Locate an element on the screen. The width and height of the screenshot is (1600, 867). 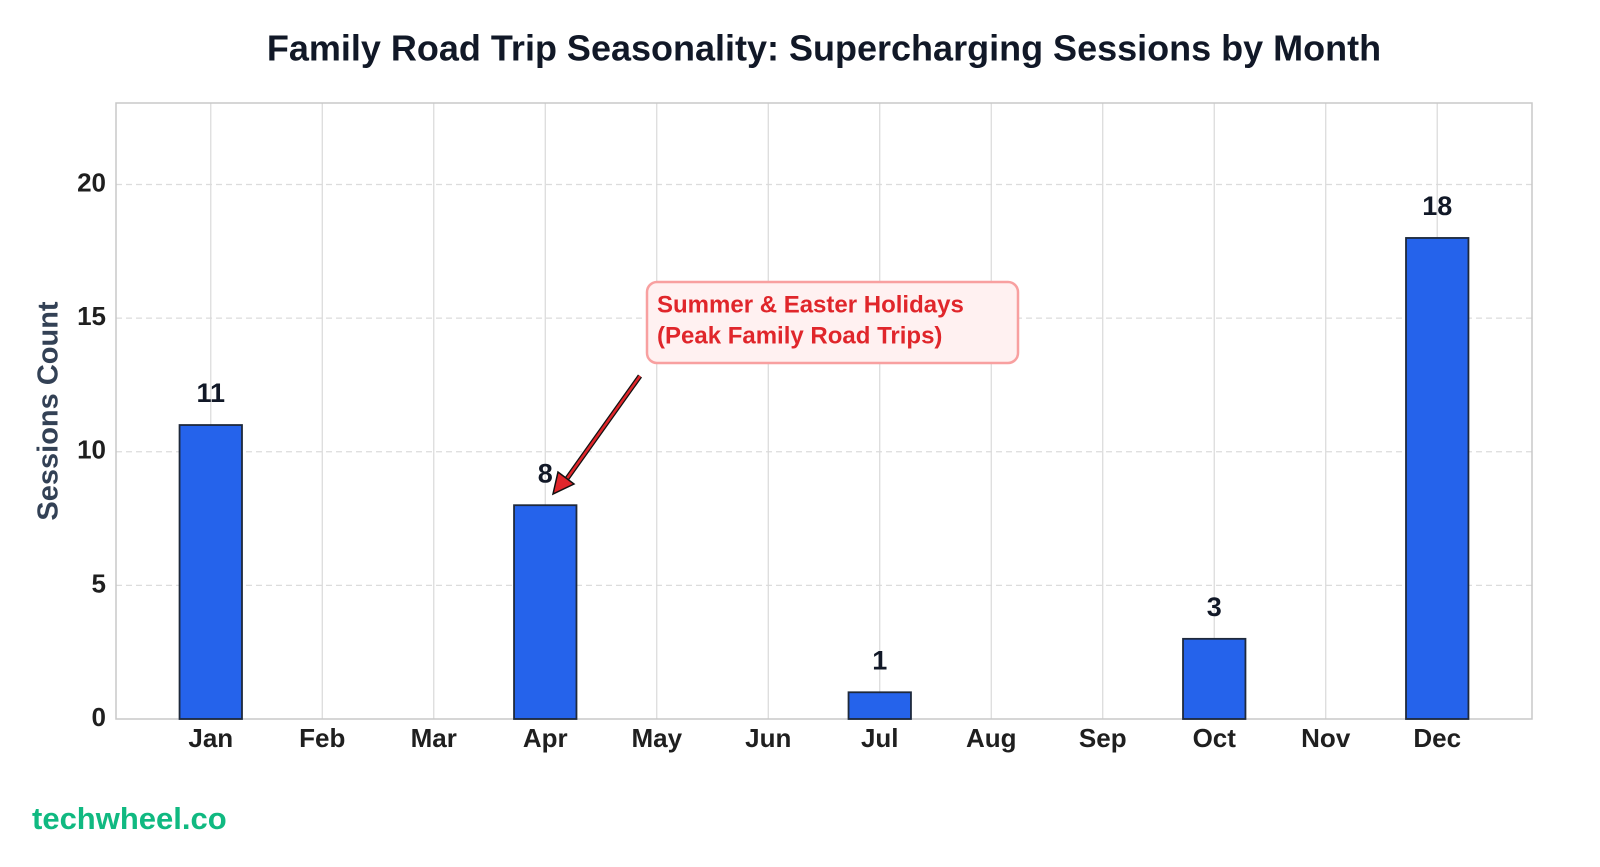
annotation-box is located at coordinates (832, 322).